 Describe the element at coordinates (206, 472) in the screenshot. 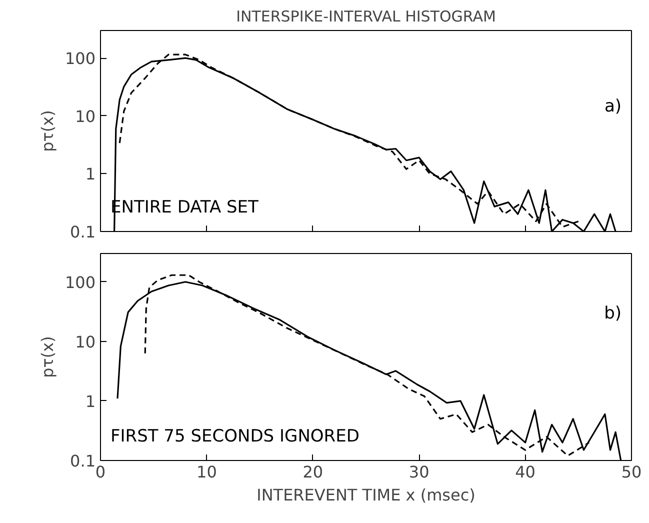

I see `x-tick-label: 10` at that location.